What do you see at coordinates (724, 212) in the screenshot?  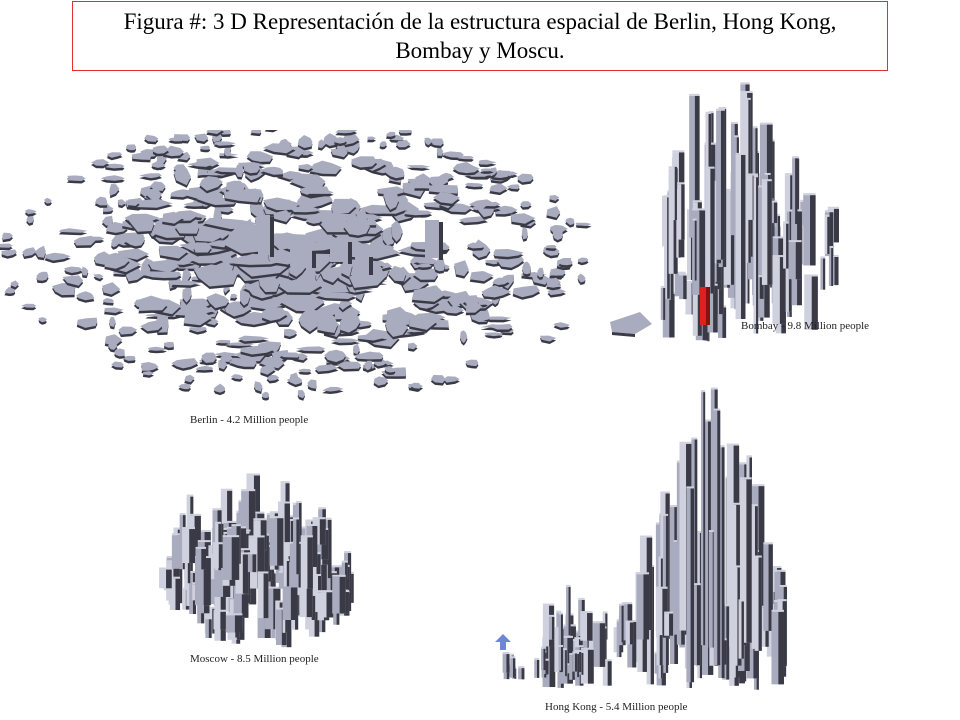 I see `bombay-city-blocks` at bounding box center [724, 212].